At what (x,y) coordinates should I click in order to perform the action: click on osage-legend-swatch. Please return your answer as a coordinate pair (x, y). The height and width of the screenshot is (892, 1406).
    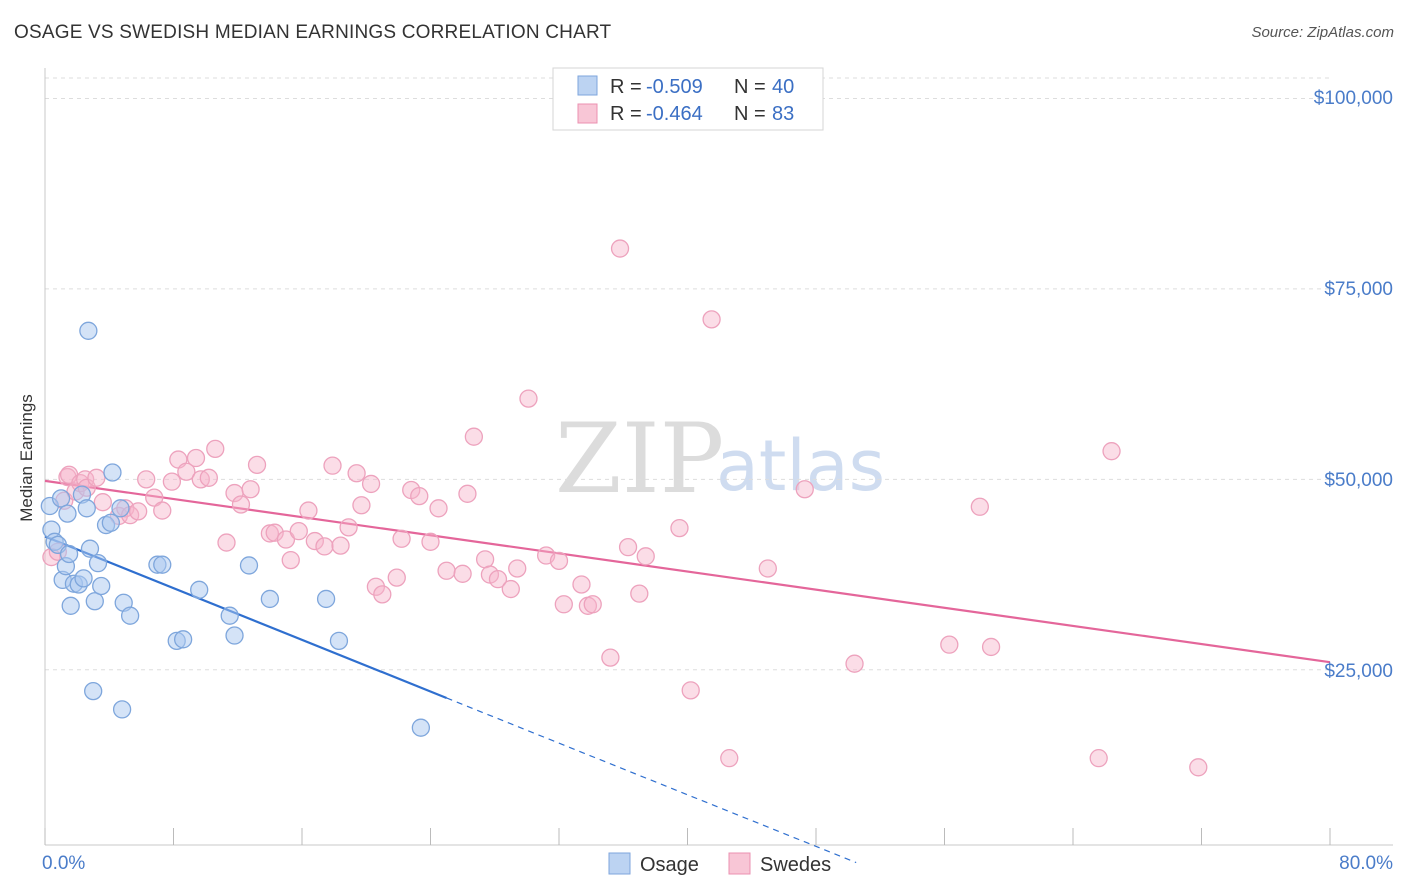
    Looking at the image, I should click on (587, 85).